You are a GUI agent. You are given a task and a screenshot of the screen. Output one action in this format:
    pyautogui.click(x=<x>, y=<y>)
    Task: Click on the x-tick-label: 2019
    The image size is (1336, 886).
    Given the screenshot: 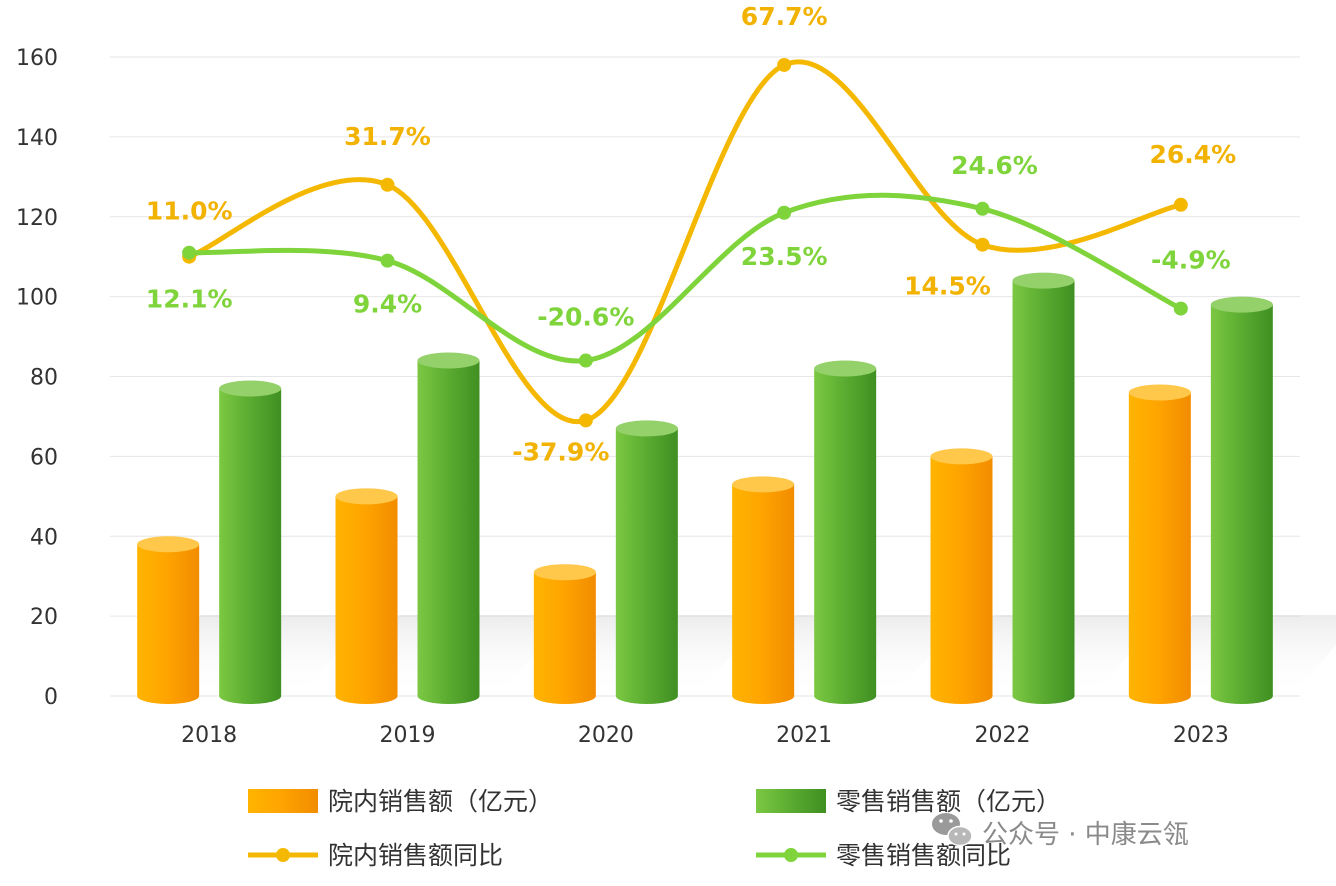 What is the action you would take?
    pyautogui.click(x=408, y=735)
    